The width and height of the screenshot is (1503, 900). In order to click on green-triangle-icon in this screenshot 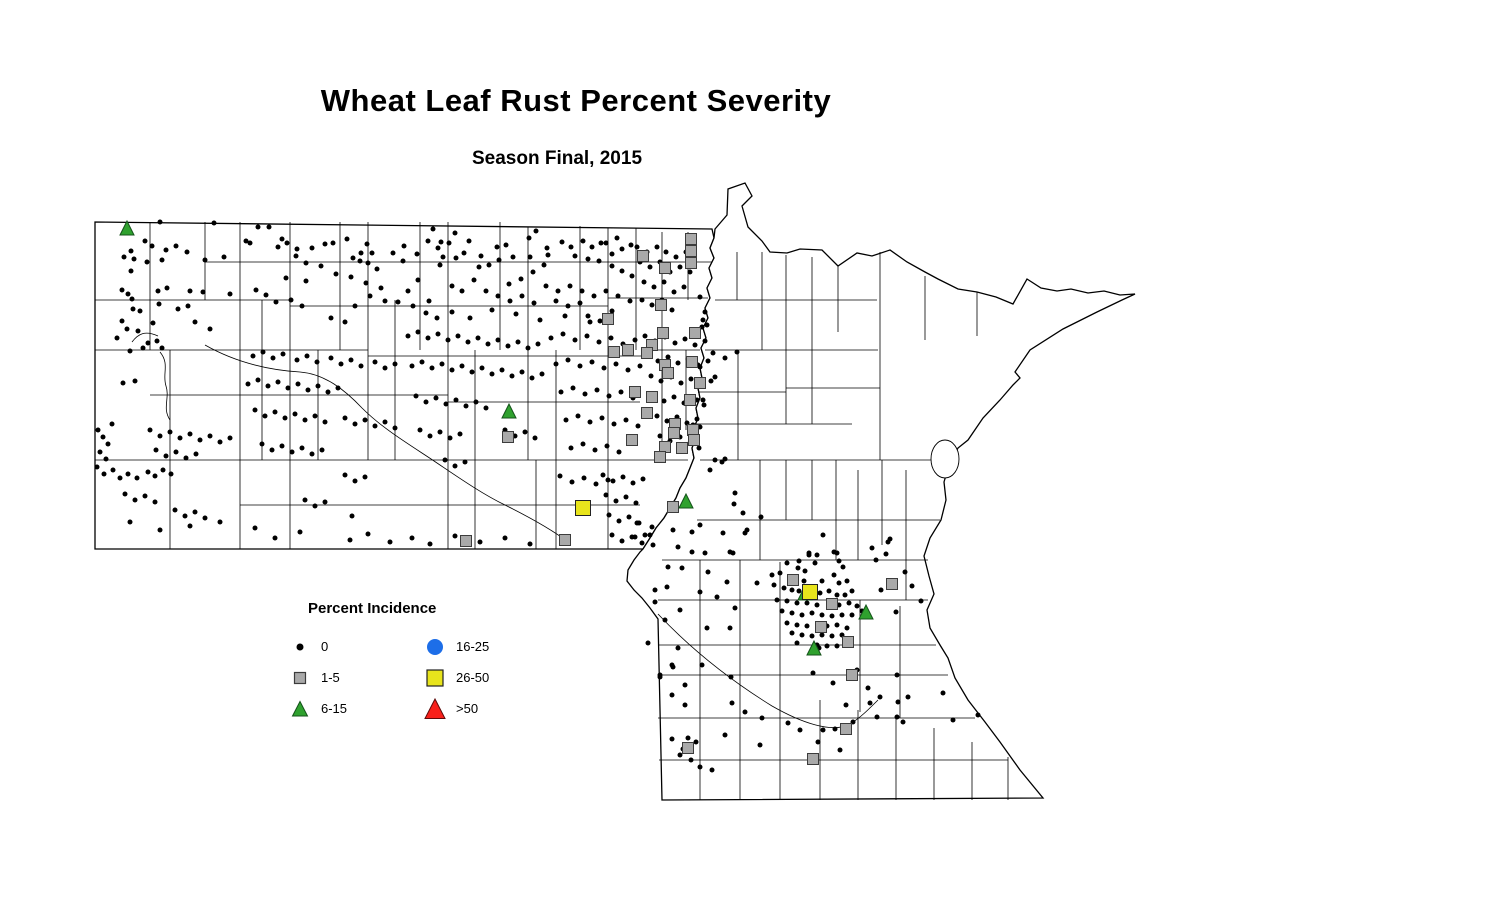, I will do `click(300, 707)`.